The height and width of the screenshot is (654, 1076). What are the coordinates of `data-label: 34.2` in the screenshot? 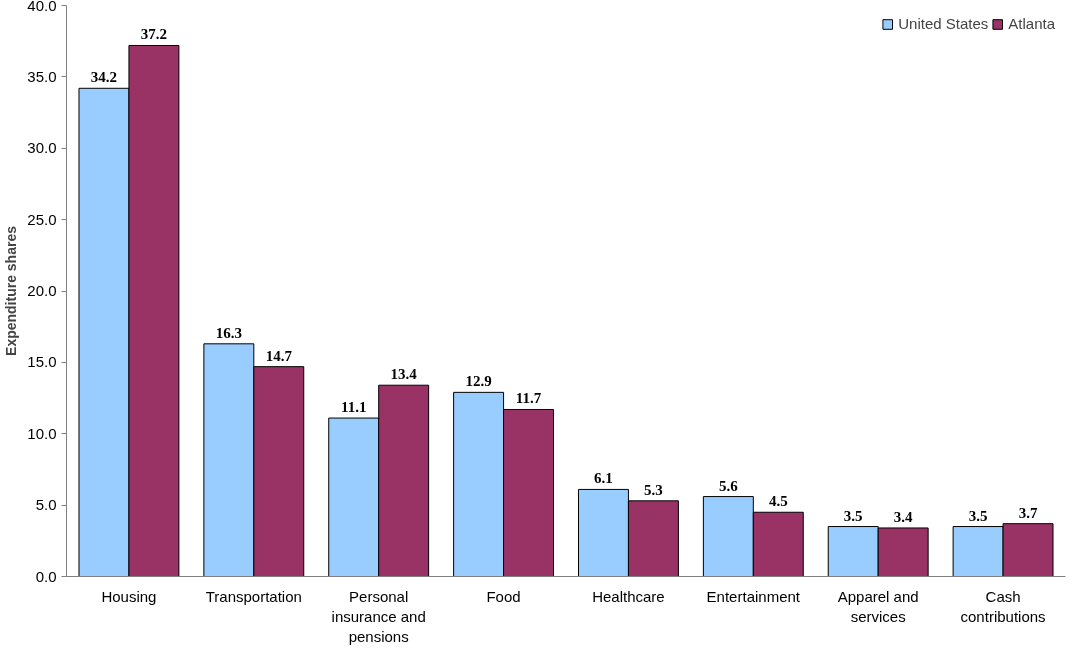 It's located at (104, 77).